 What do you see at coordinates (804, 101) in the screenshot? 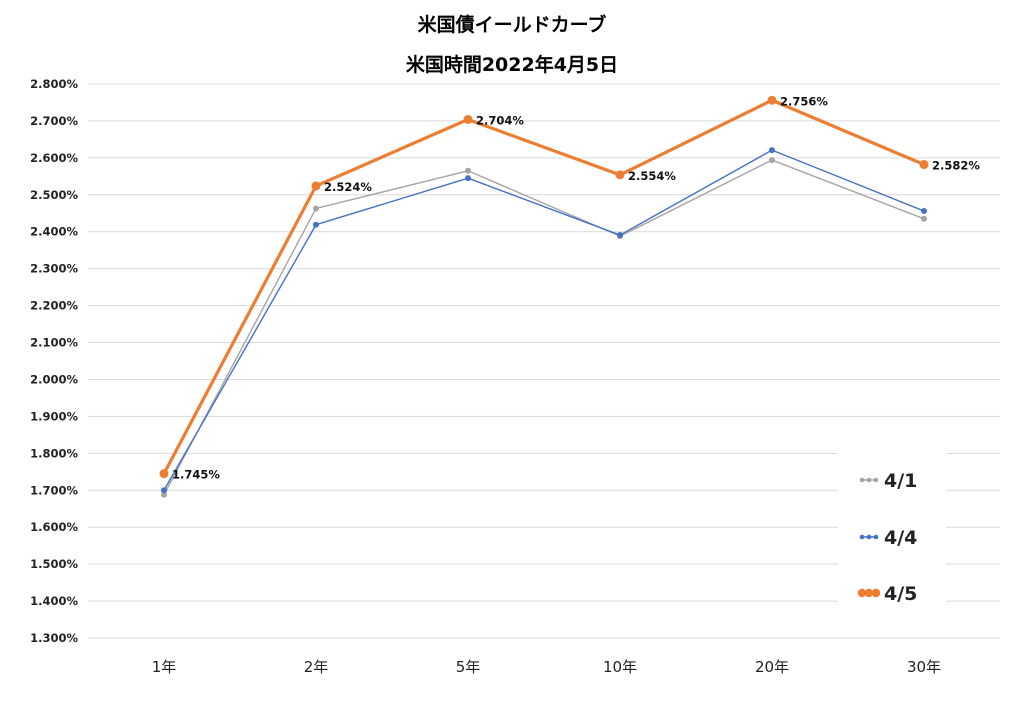
I see `data-label: 2.756%` at bounding box center [804, 101].